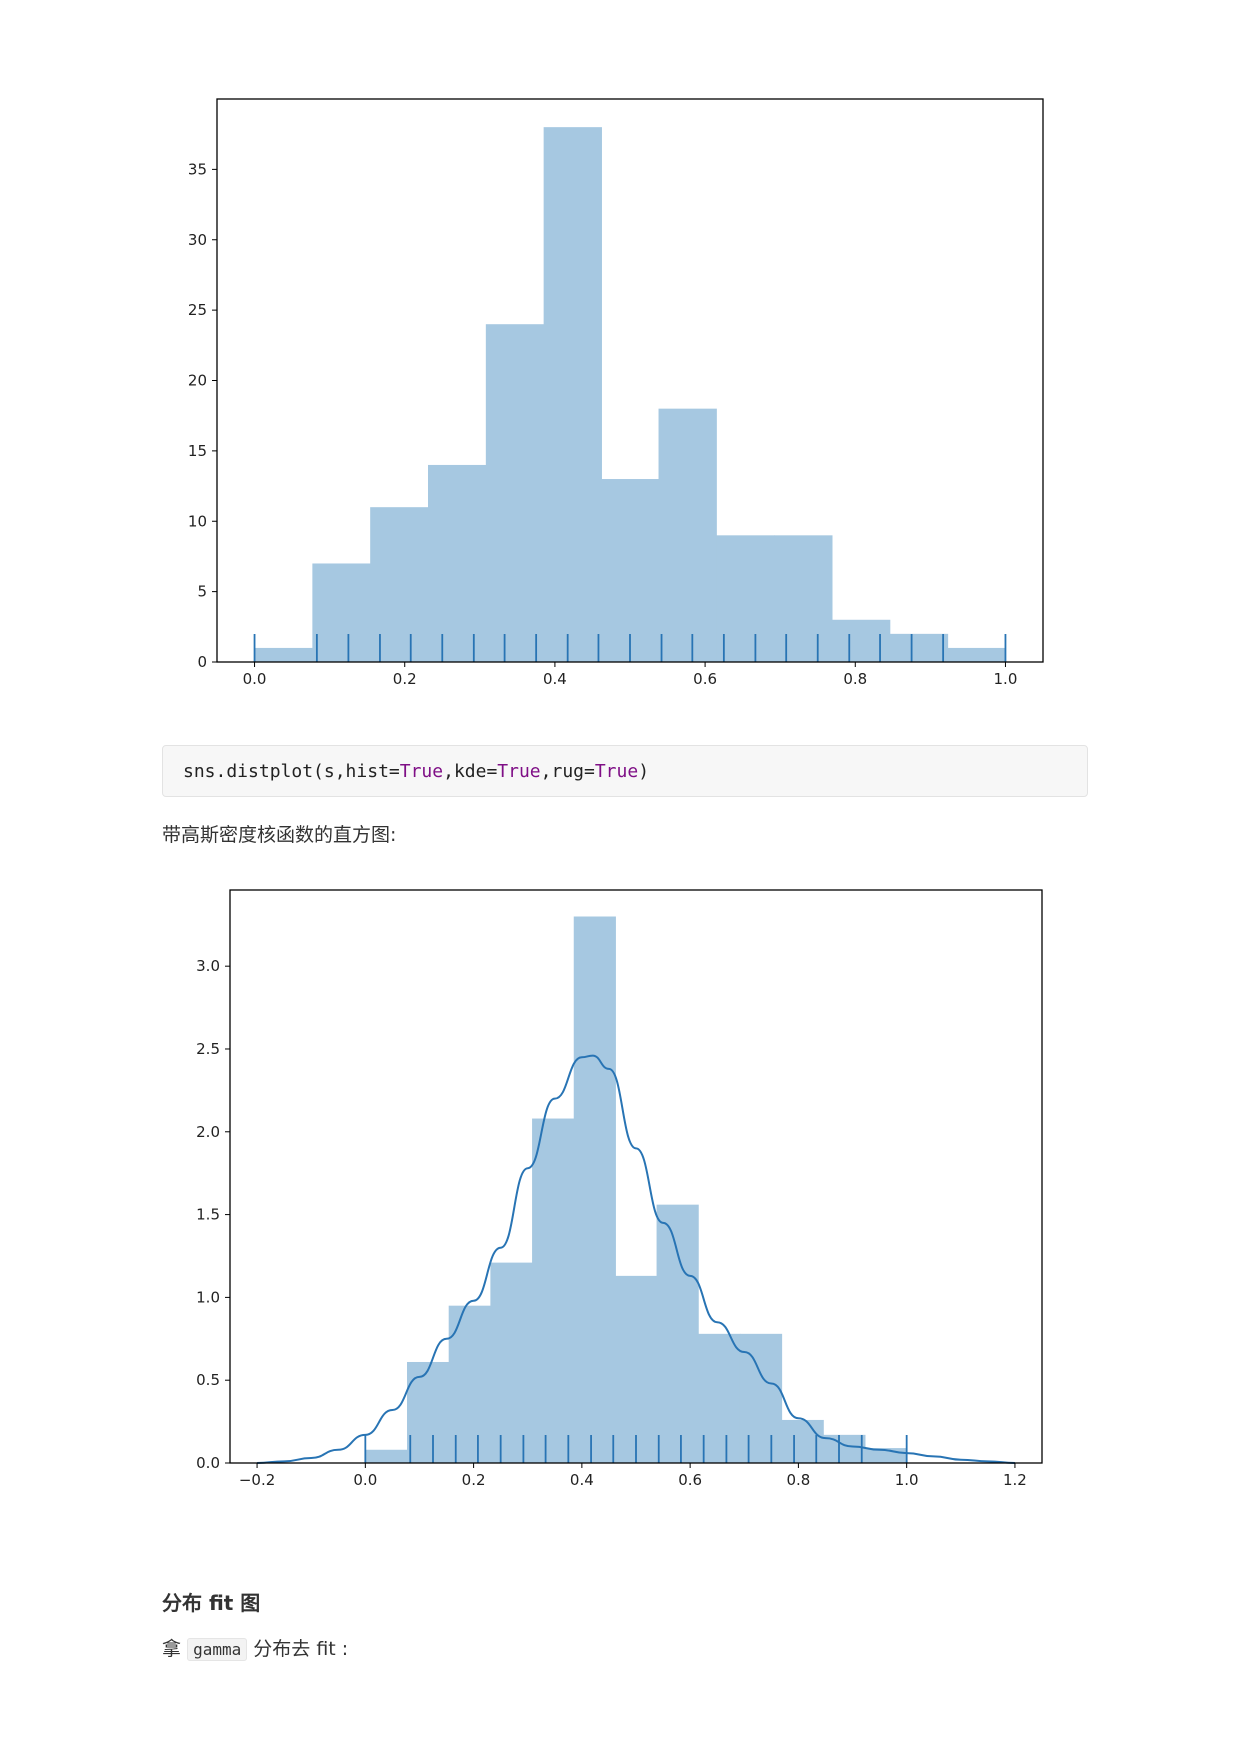  What do you see at coordinates (208, 1380) in the screenshot?
I see `y-tick-label: 0.5` at bounding box center [208, 1380].